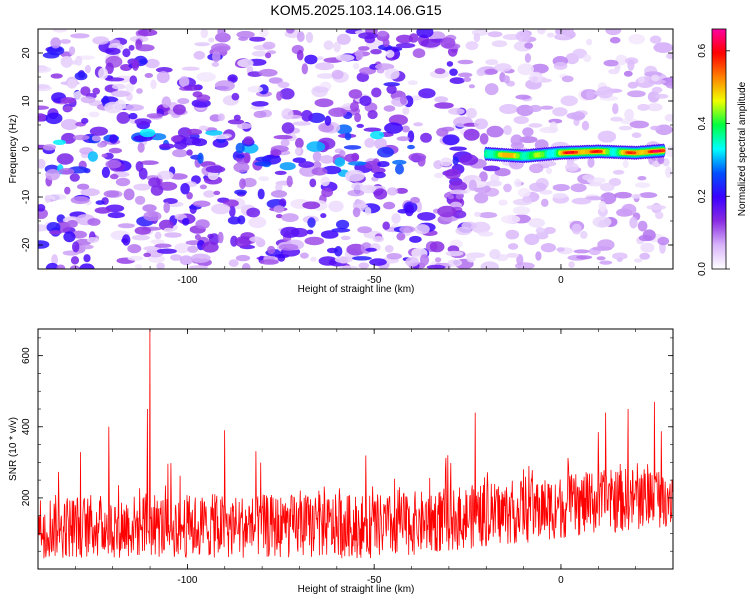 The height and width of the screenshot is (600, 750). Describe the element at coordinates (517, 156) in the screenshot. I see `heatmap-ridge-cell` at that location.